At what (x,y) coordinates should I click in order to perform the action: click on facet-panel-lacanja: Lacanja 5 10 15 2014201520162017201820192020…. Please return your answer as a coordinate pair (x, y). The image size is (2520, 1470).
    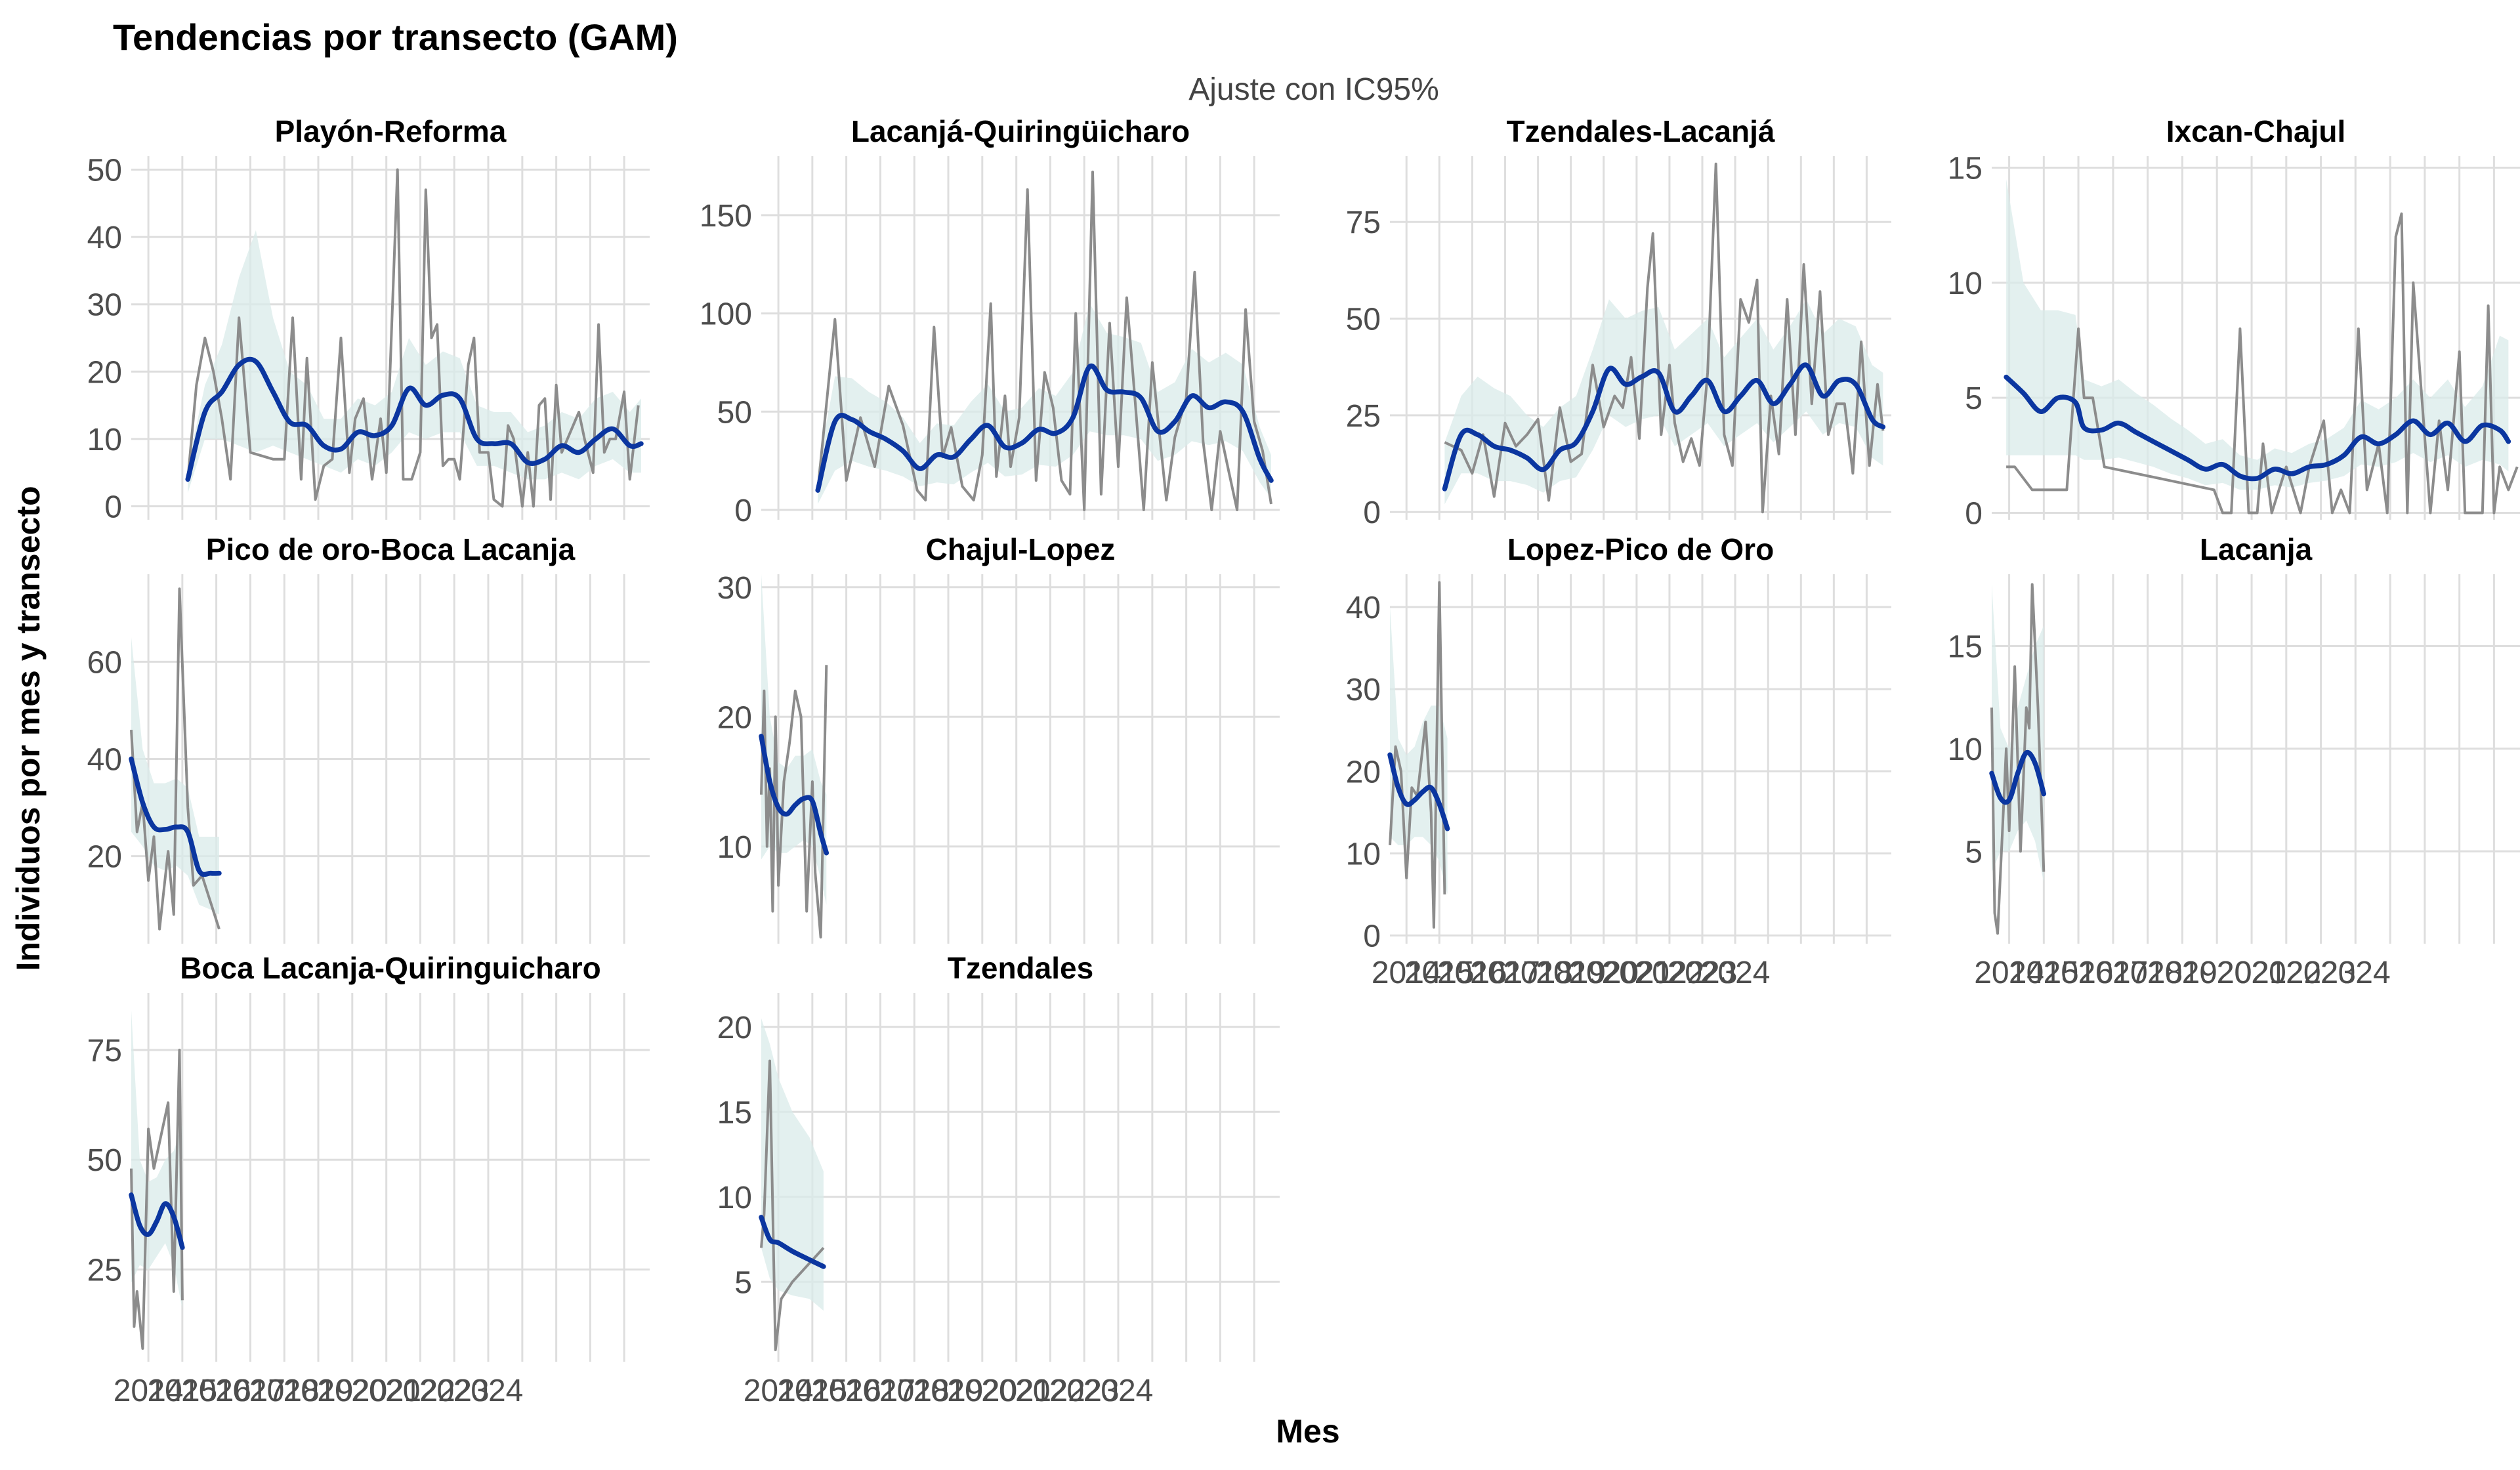
    Looking at the image, I should click on (2234, 761).